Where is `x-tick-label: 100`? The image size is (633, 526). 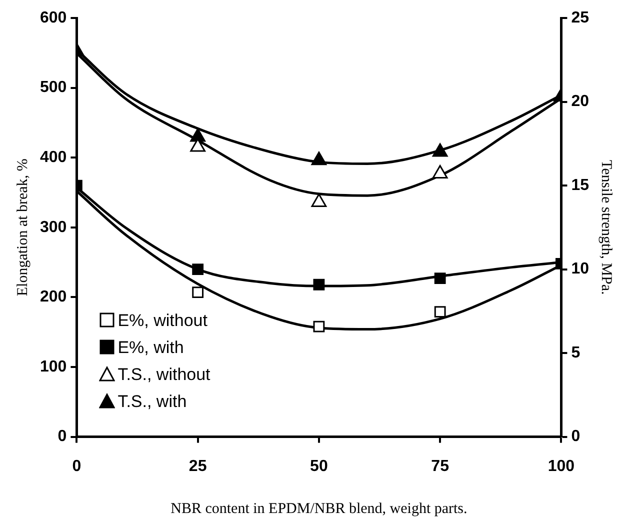
x-tick-label: 100 is located at coordinates (561, 466).